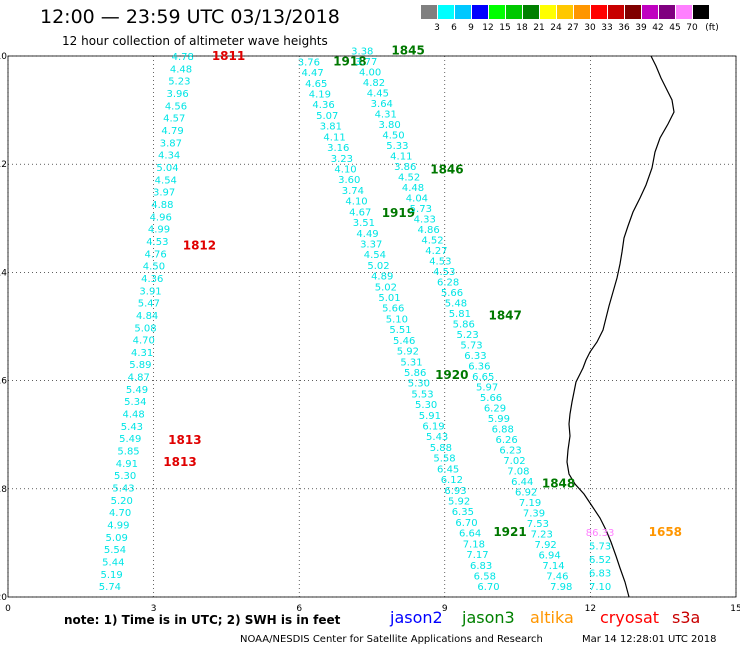  Describe the element at coordinates (445, 609) in the screenshot. I see `x-tick-label: 9` at that location.